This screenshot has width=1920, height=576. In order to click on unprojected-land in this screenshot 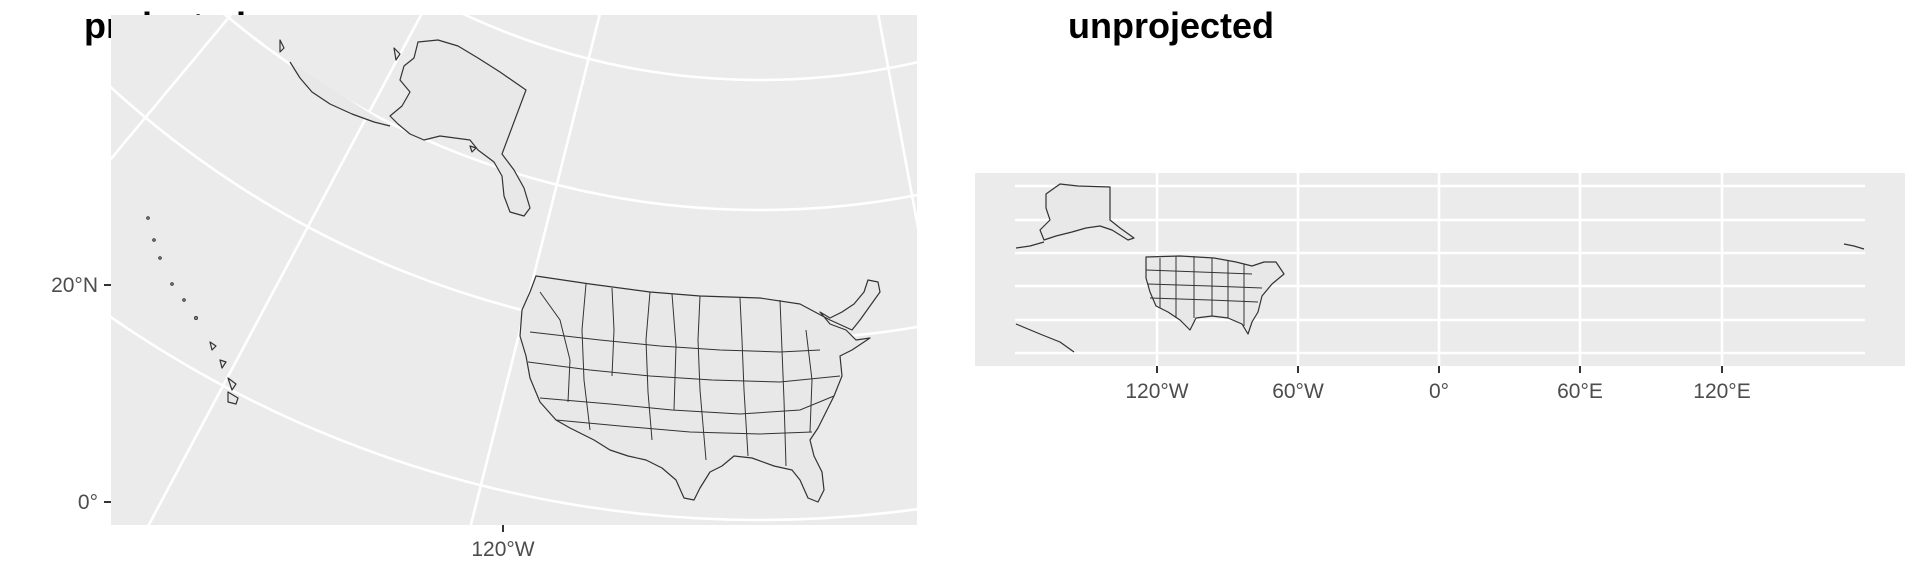, I will do `click(1440, 268)`.